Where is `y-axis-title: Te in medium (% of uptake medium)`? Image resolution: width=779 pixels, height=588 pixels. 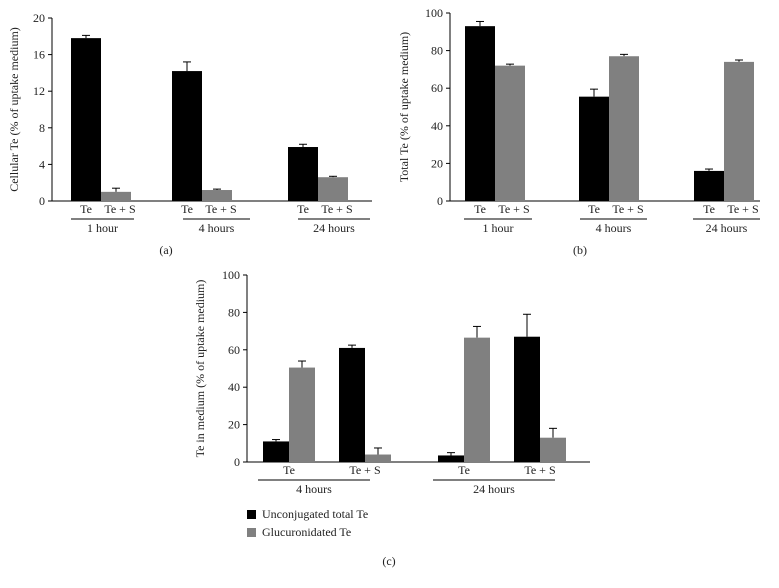
y-axis-title: Te in medium (% of uptake medium) is located at coordinates (200, 369).